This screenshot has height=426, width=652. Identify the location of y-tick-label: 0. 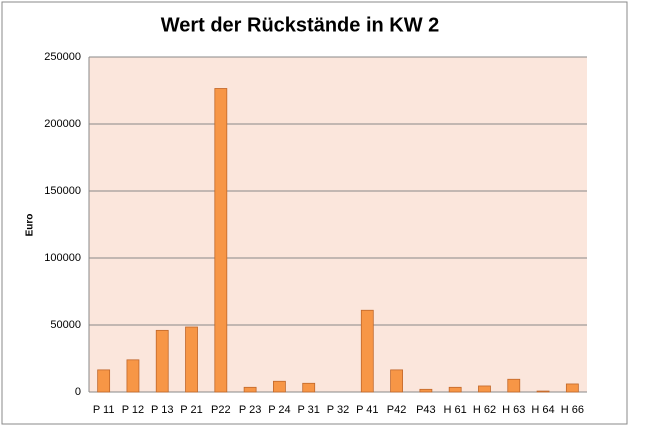
(78, 392).